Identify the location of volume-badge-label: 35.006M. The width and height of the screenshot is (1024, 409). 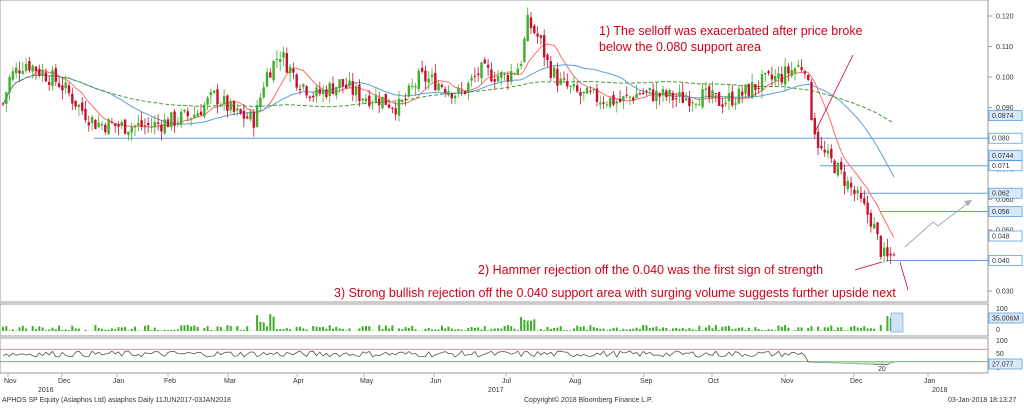
(1005, 319).